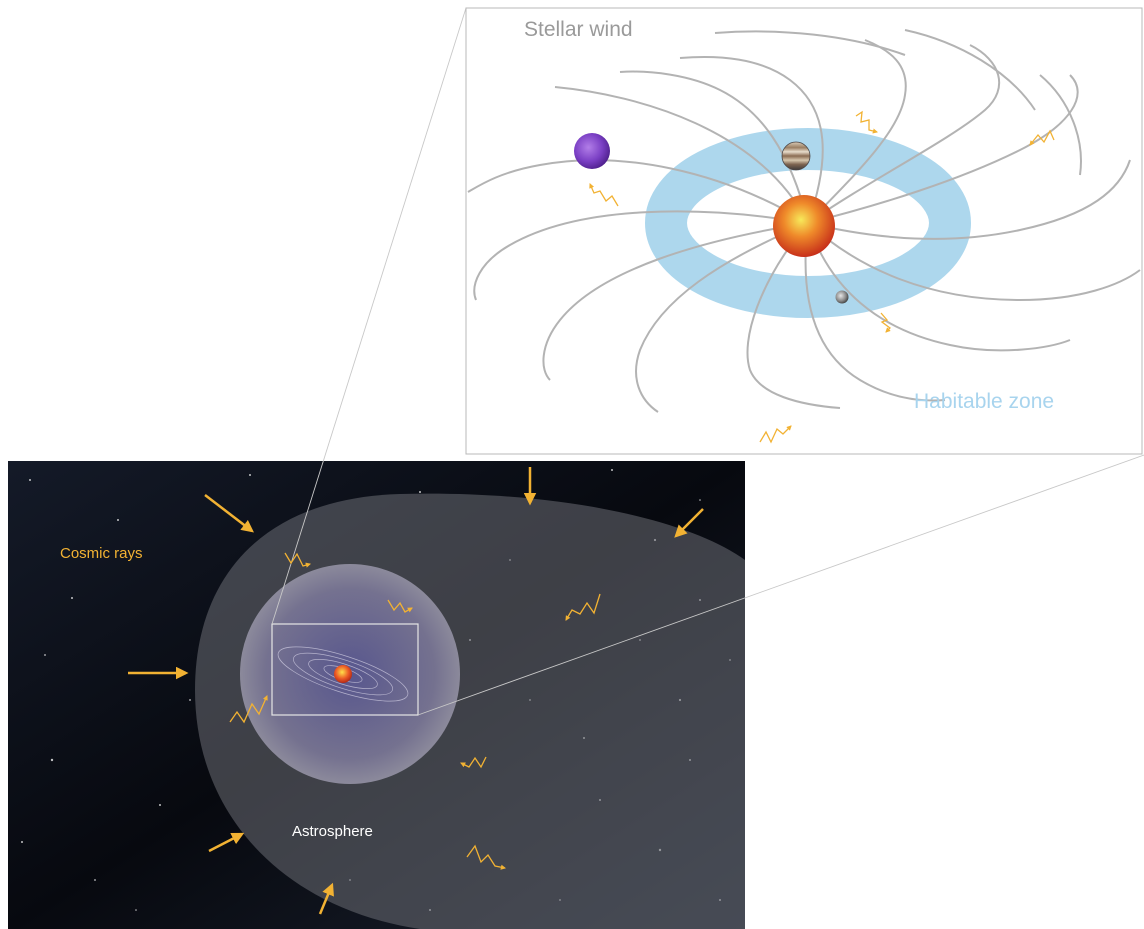 This screenshot has width=1144, height=929. Describe the element at coordinates (796, 156) in the screenshot. I see `gas-giant-icon` at that location.